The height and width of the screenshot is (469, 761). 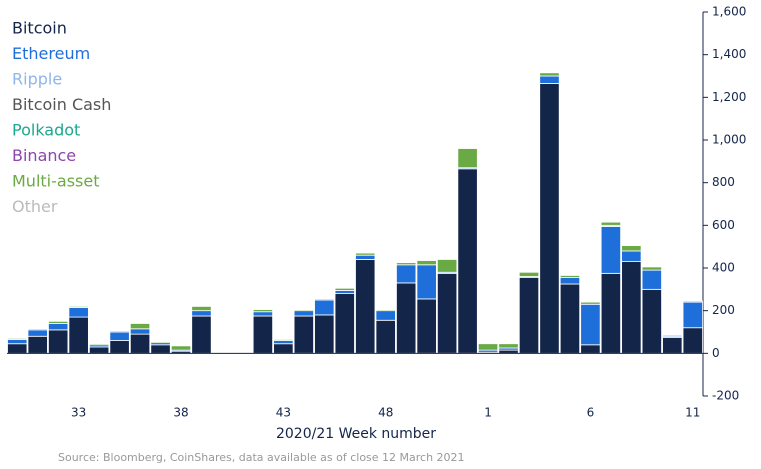 I want to click on y-tick-label: 800, so click(x=723, y=182).